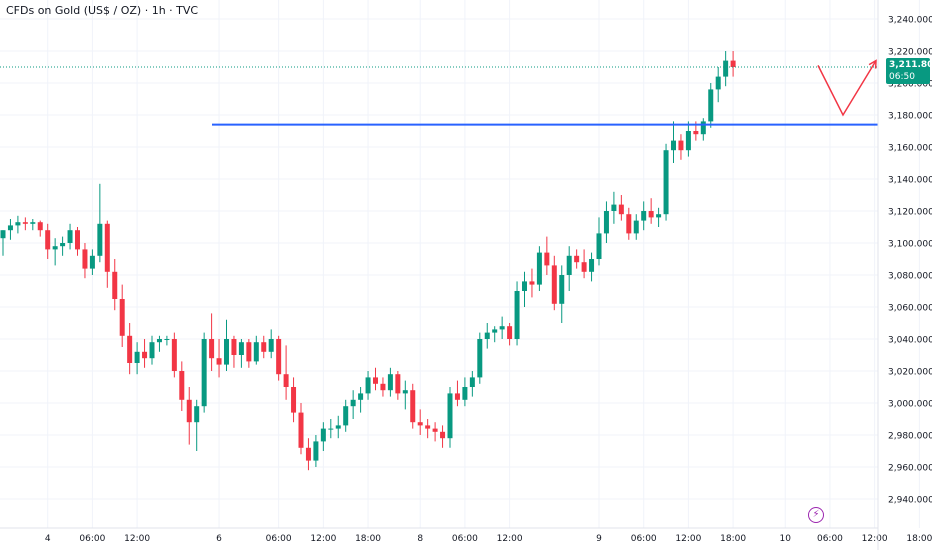 The height and width of the screenshot is (550, 932). Describe the element at coordinates (910, 149) in the screenshot. I see `y-tick-label: 3,160.000` at that location.